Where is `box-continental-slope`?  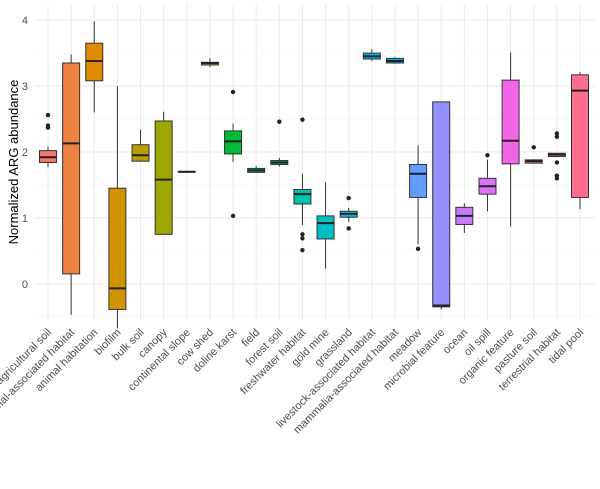
box-continental-slope is located at coordinates (186, 171).